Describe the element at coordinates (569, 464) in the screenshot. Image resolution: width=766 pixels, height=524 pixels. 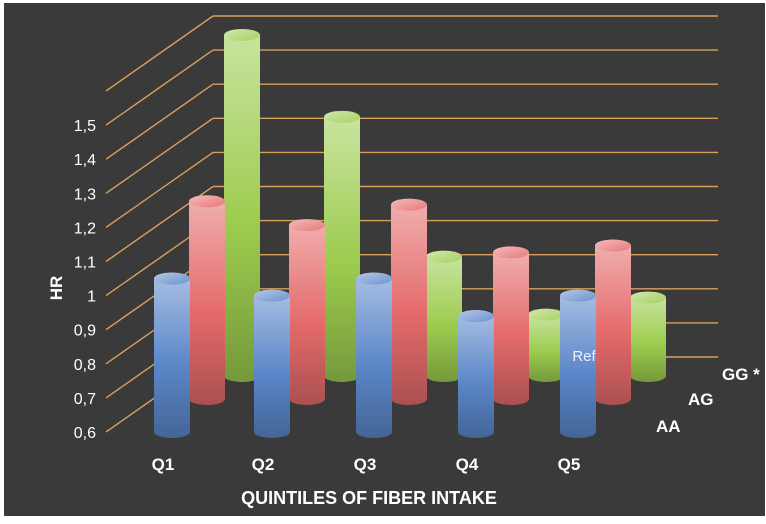
I see `x-tick-label: Q5` at that location.